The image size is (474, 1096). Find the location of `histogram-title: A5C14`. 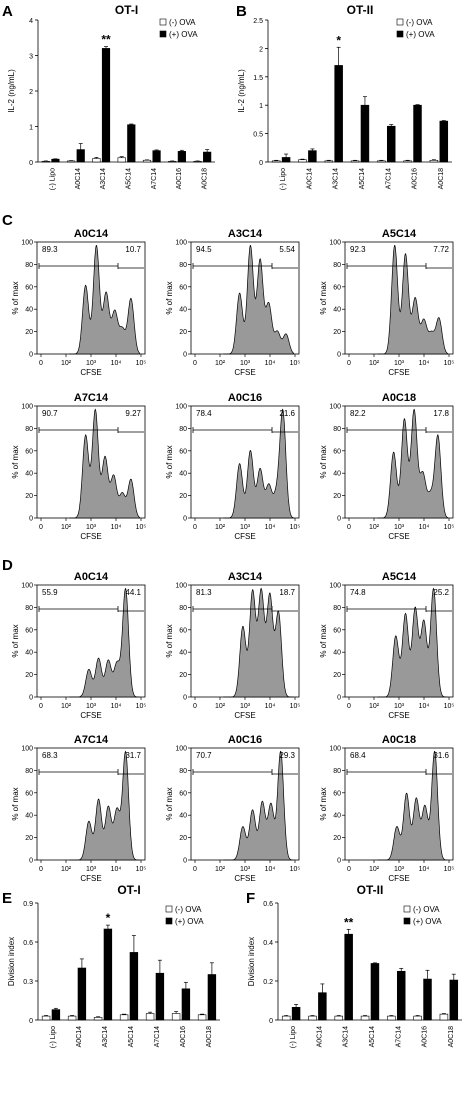

histogram-title: A5C14 is located at coordinates (399, 234).